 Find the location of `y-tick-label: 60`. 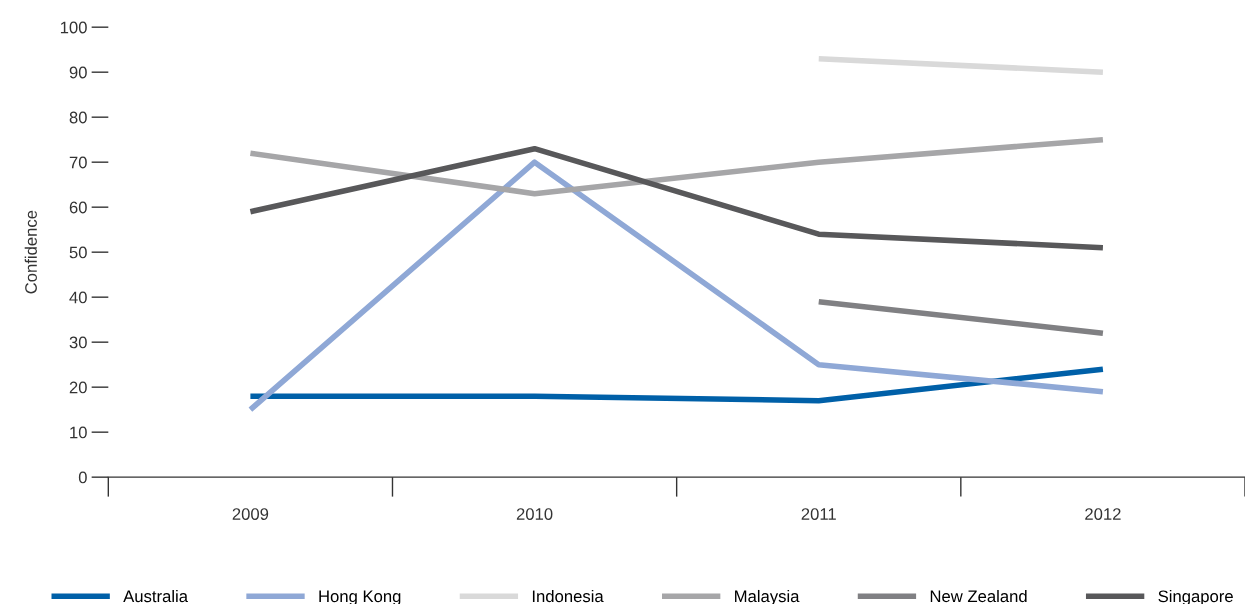

y-tick-label: 60 is located at coordinates (78, 207).